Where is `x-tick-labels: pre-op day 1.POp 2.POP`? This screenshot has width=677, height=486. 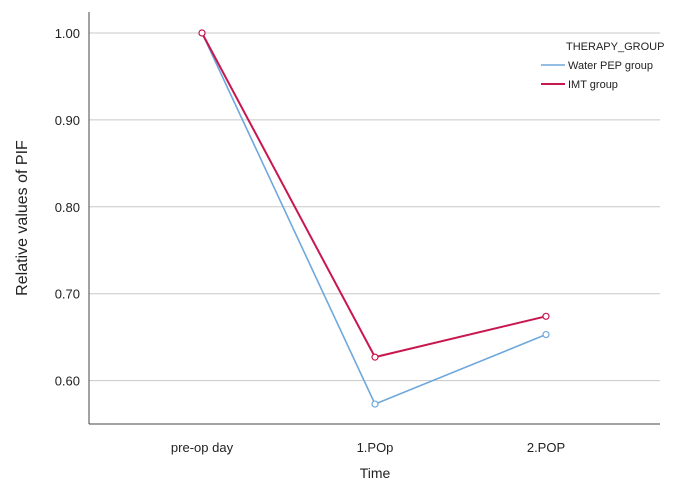 x-tick-labels: pre-op day 1.POp 2.POP is located at coordinates (368, 447).